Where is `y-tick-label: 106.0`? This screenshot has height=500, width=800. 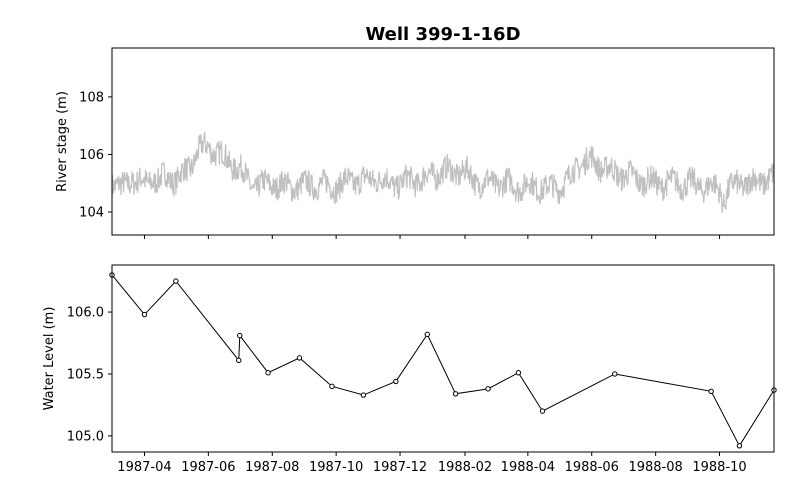
y-tick-label: 106.0 is located at coordinates (85, 313).